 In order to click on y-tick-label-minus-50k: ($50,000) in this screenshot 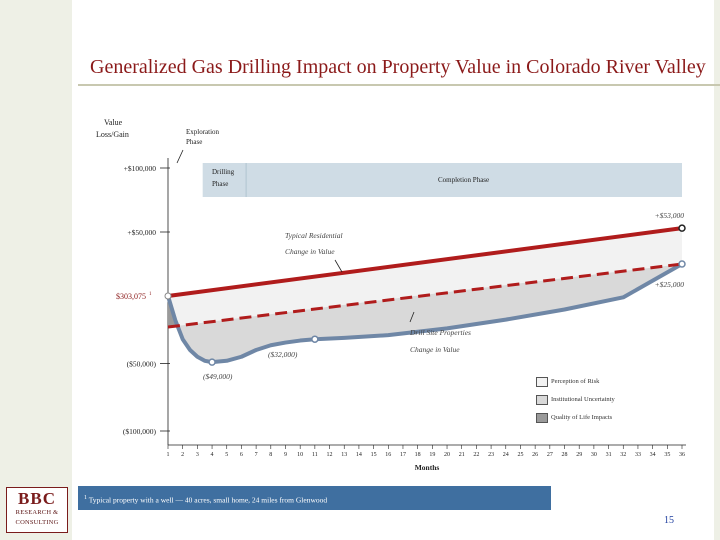, I will do `click(142, 364)`.